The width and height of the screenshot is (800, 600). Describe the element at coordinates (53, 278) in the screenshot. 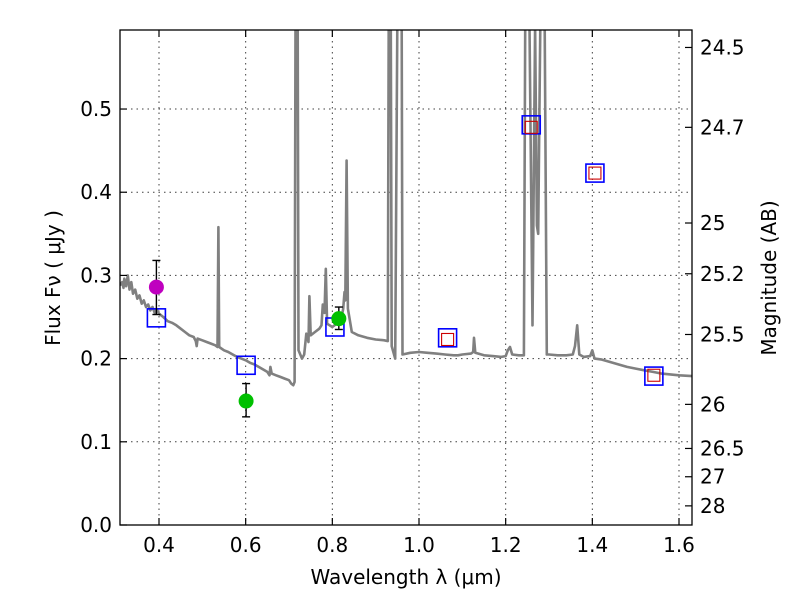

I see `y-axis-title-left: Flux Fν ( μJy )` at that location.